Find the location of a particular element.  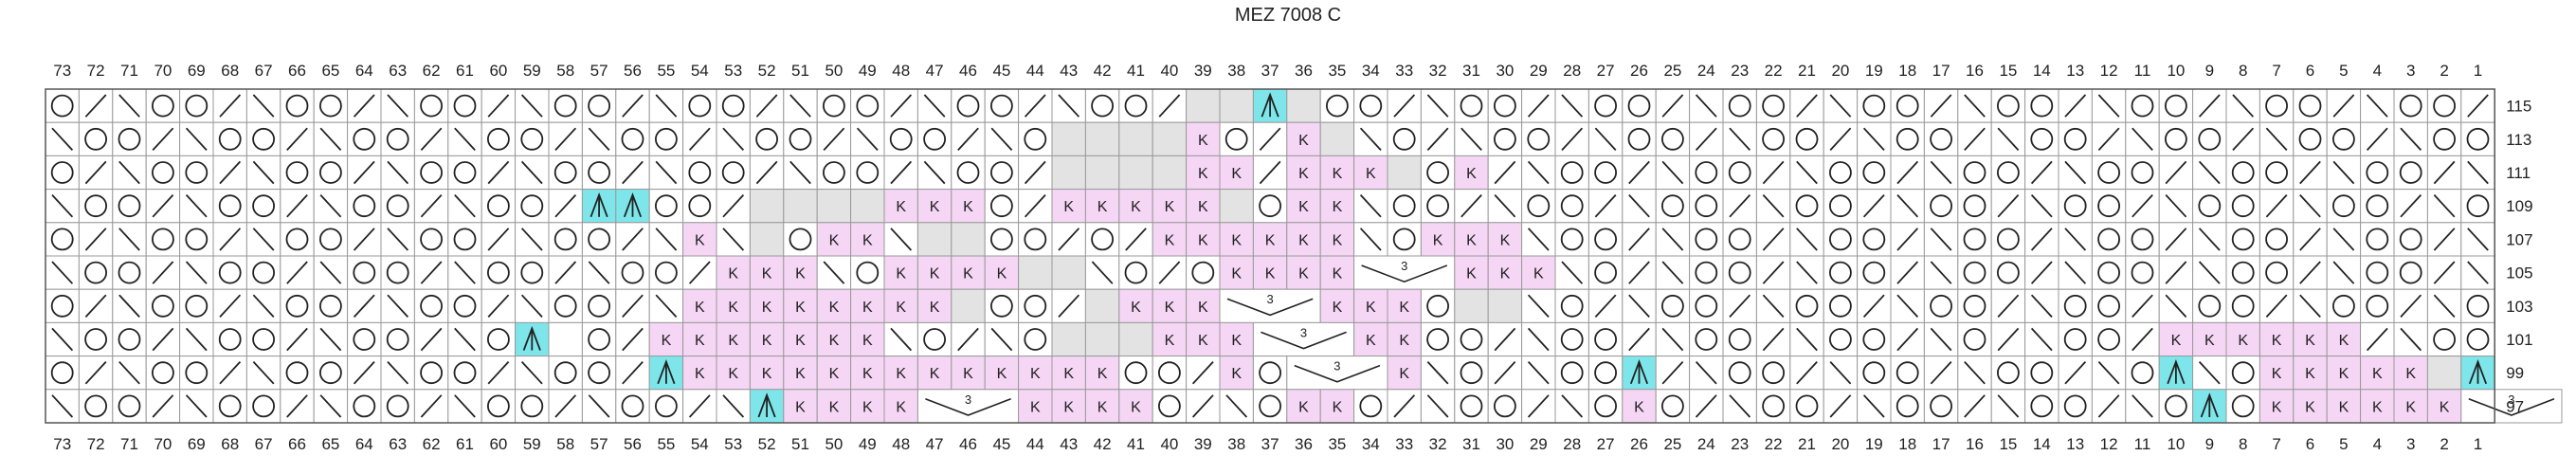

column-number-top: 43 is located at coordinates (1069, 71).